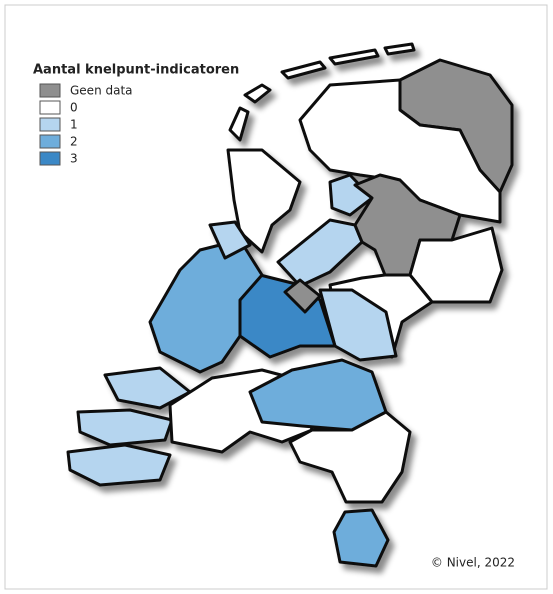  What do you see at coordinates (136, 70) in the screenshot?
I see `legend-title: Aantal knelpunt-indicatoren` at bounding box center [136, 70].